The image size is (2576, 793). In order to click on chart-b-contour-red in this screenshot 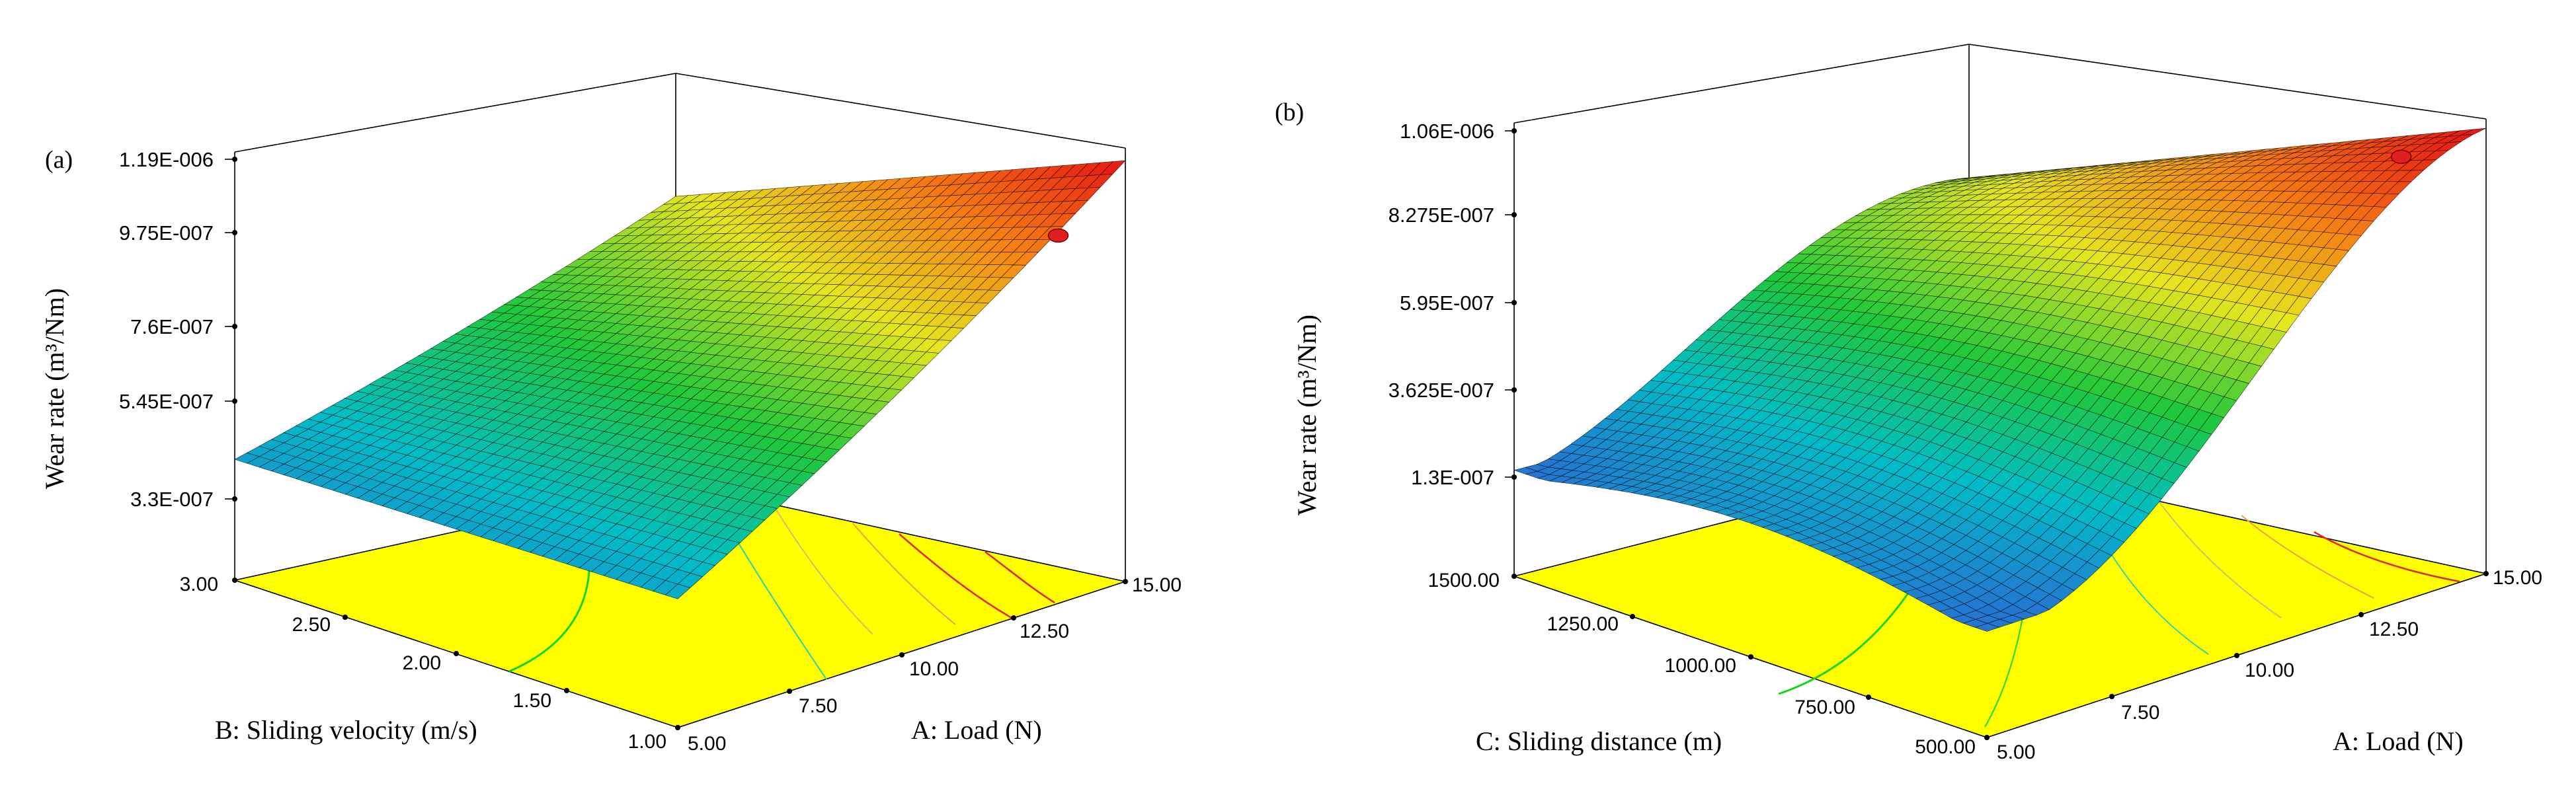, I will do `click(2387, 557)`.